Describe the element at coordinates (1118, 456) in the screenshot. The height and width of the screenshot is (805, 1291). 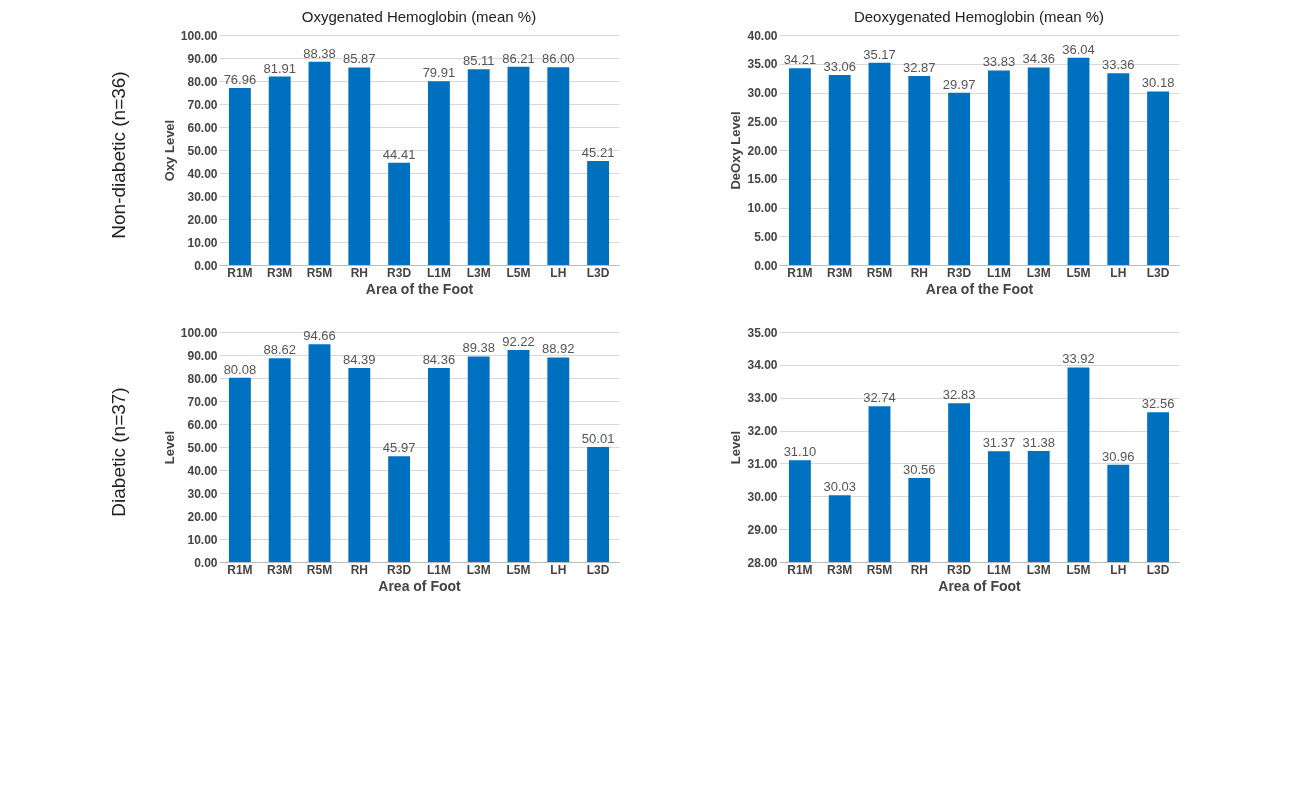
I see `data-label: 30.96` at that location.